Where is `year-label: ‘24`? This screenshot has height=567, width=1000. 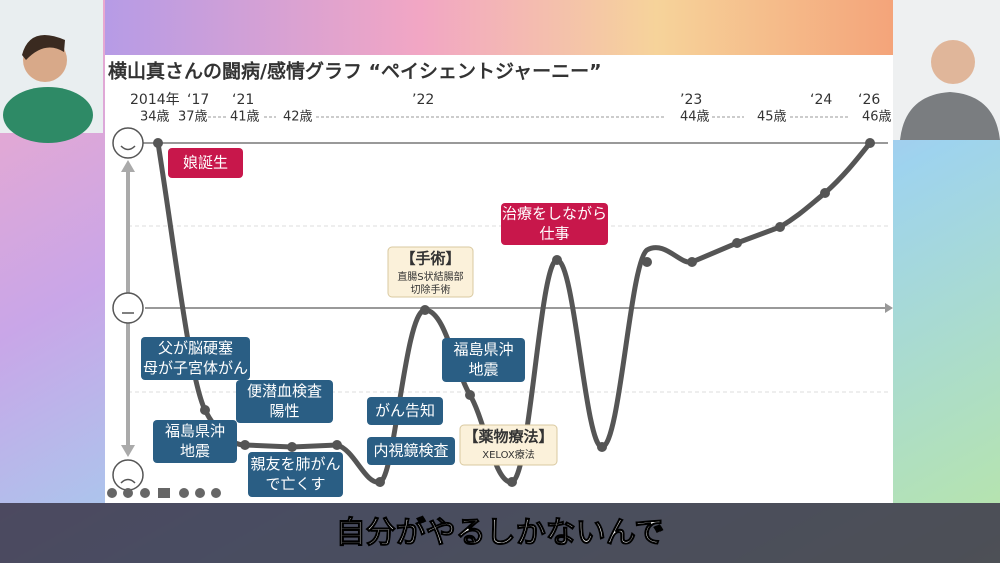
year-label: ‘24 is located at coordinates (821, 100).